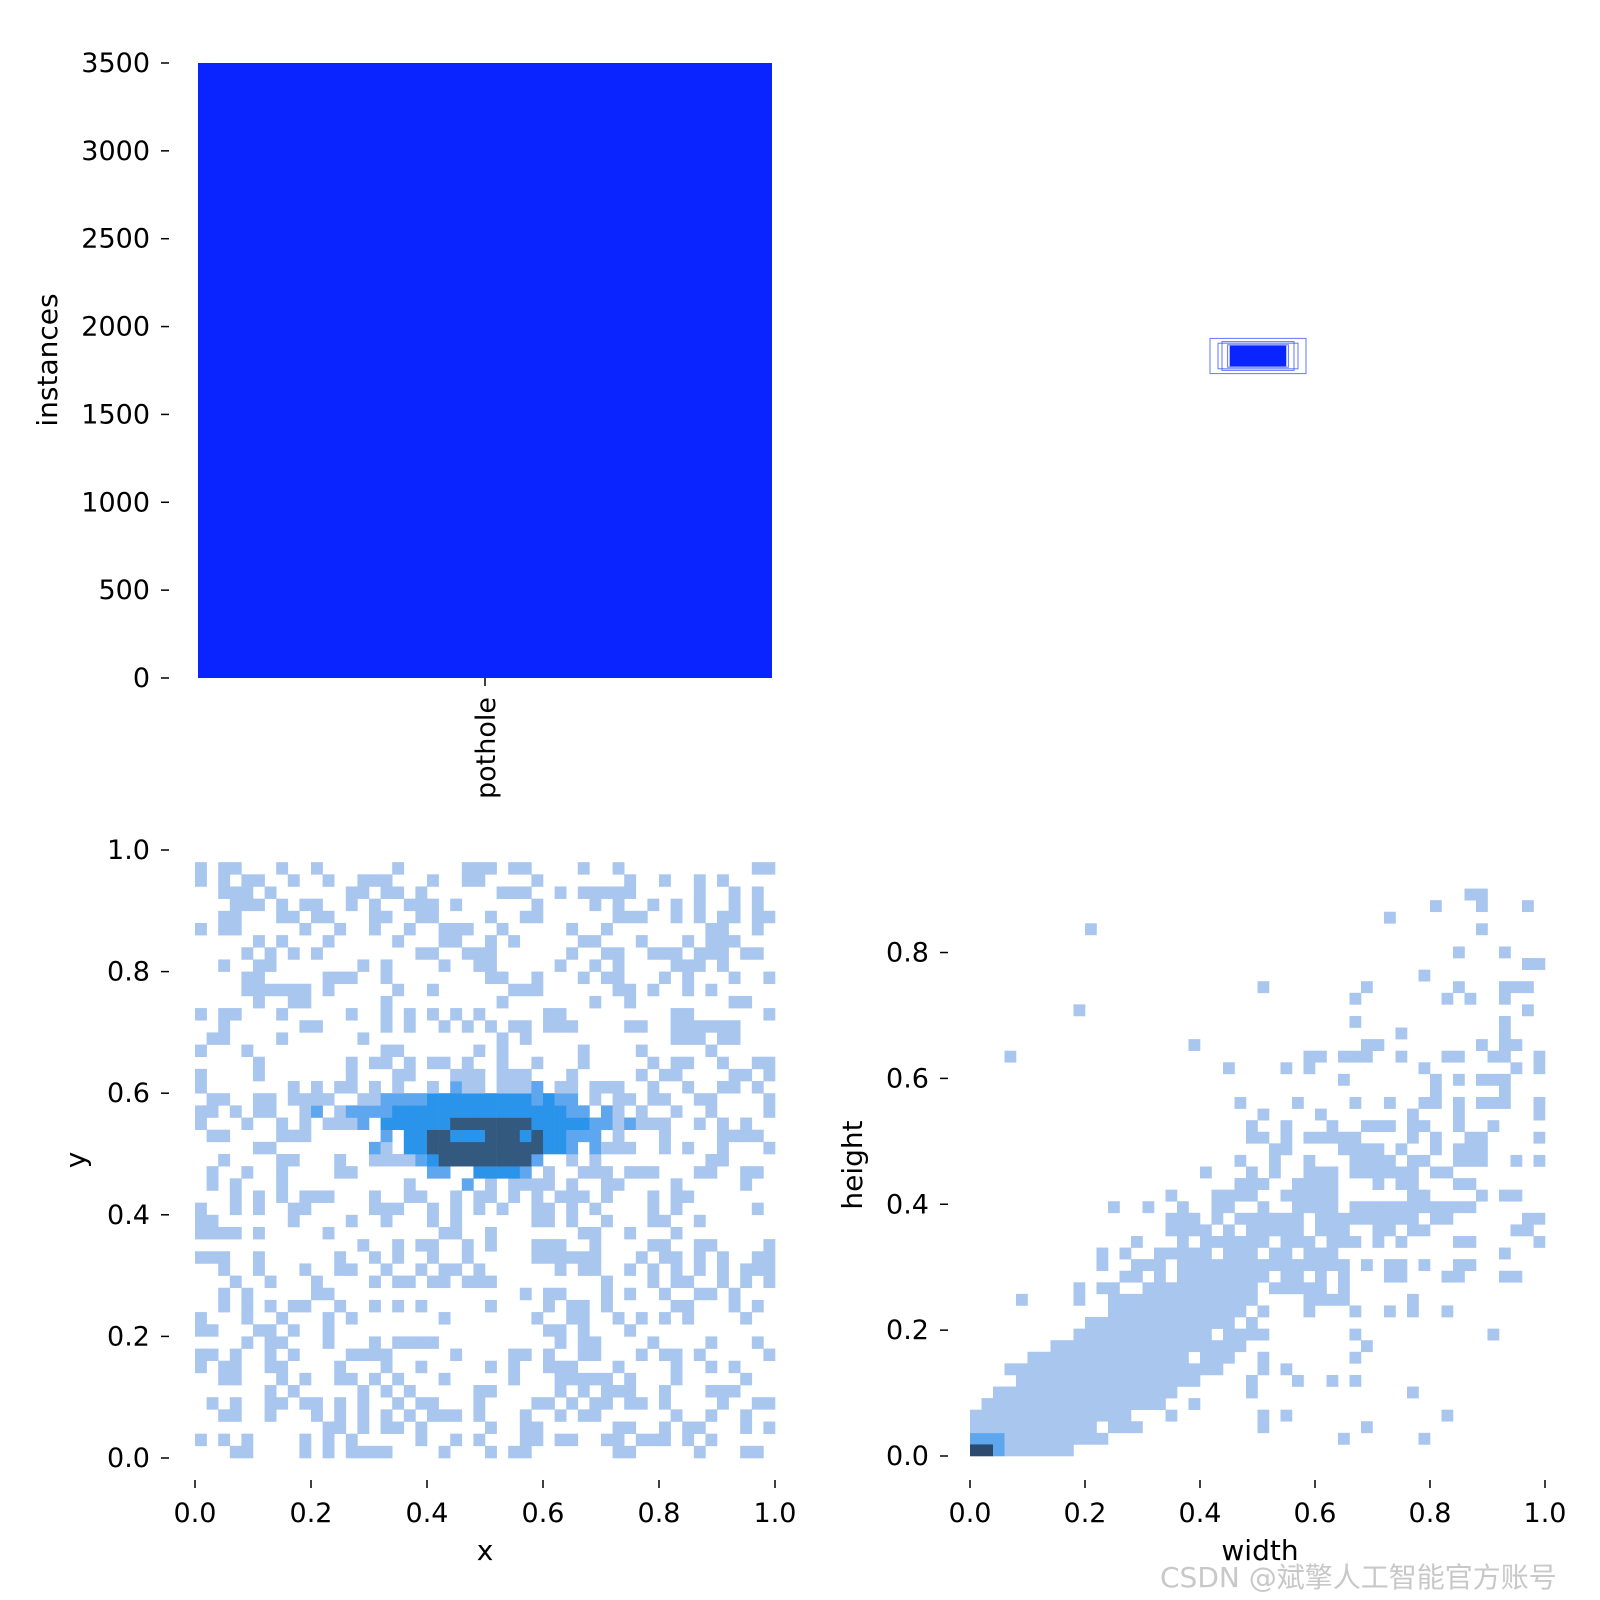  Describe the element at coordinates (775, 1513) in the screenshot. I see `xy-xtick-label: 1.0` at that location.